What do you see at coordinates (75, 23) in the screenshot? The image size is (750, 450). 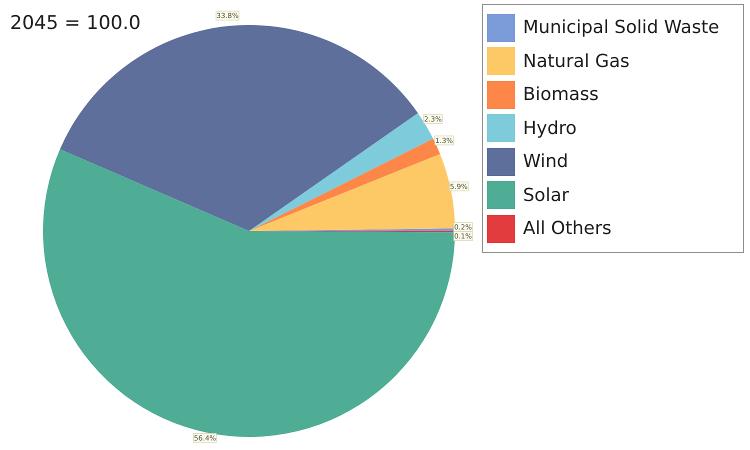 I see `chart-title: 2045 = 100.0` at bounding box center [75, 23].